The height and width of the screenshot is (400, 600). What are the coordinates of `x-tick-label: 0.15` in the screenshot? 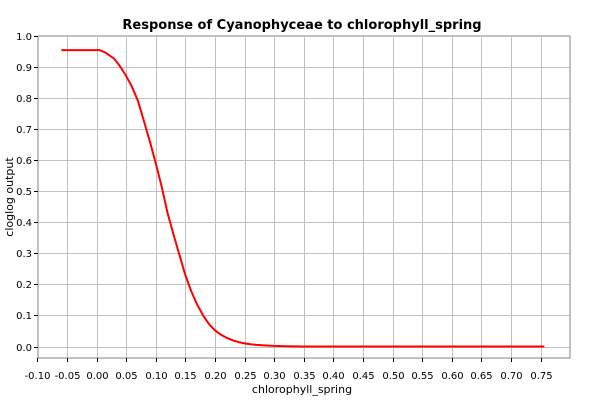 It's located at (185, 376).